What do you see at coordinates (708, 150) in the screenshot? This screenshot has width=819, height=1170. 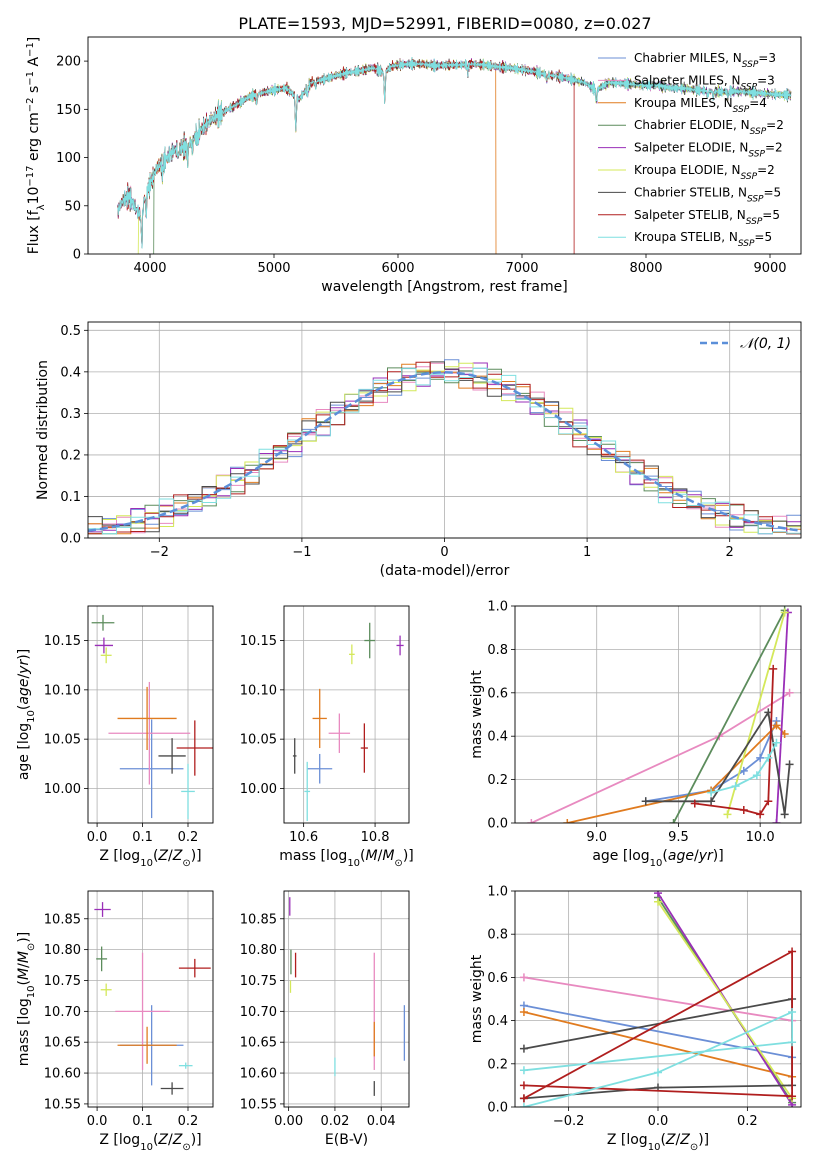 I see `legend-label: Salpeter ELODIE, NSSP=2` at bounding box center [708, 150].